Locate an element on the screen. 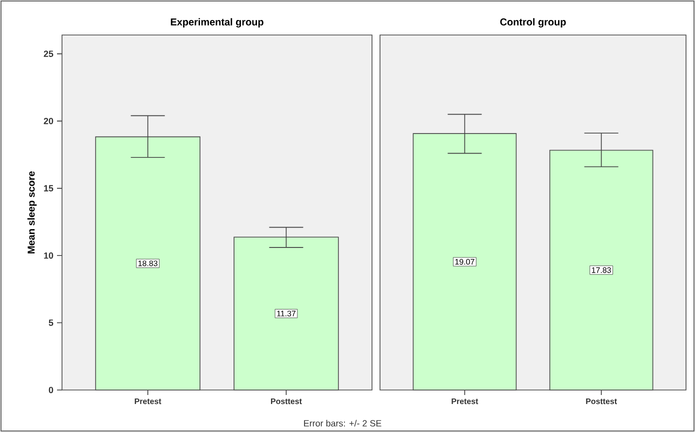 This screenshot has width=695, height=432. y-tick-label: 20 is located at coordinates (49, 121).